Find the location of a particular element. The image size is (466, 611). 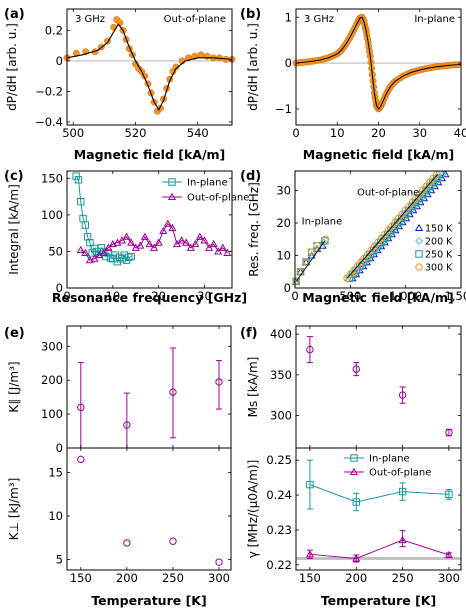

y-tick-label: −1 is located at coordinates (283, 109).